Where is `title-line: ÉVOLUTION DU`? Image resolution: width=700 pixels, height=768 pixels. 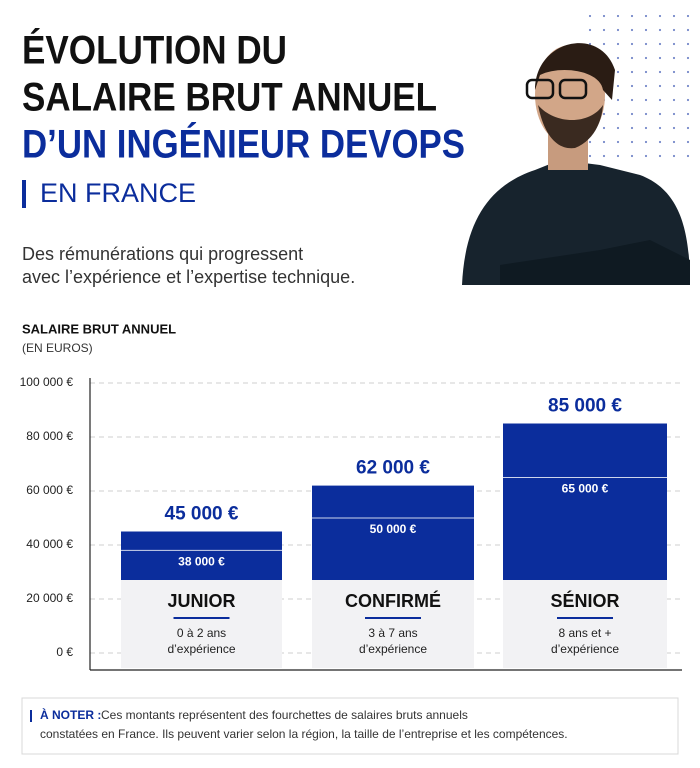 title-line: ÉVOLUTION DU is located at coordinates (154, 50).